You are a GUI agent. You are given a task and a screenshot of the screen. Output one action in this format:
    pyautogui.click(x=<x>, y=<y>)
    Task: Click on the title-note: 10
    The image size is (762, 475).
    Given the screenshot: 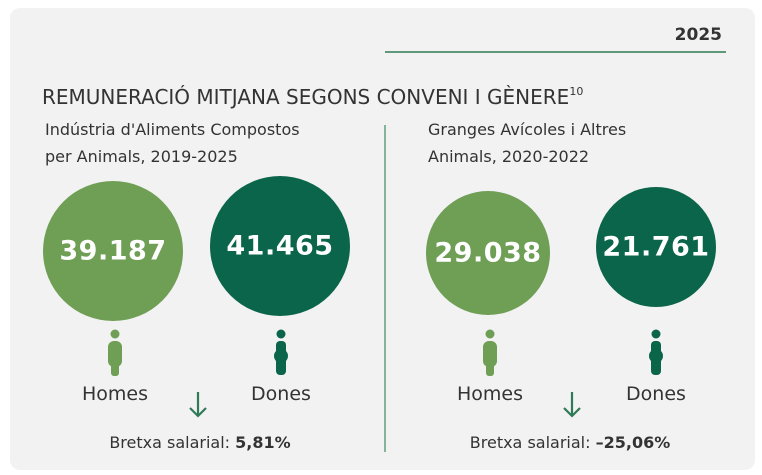 What is the action you would take?
    pyautogui.click(x=576, y=91)
    